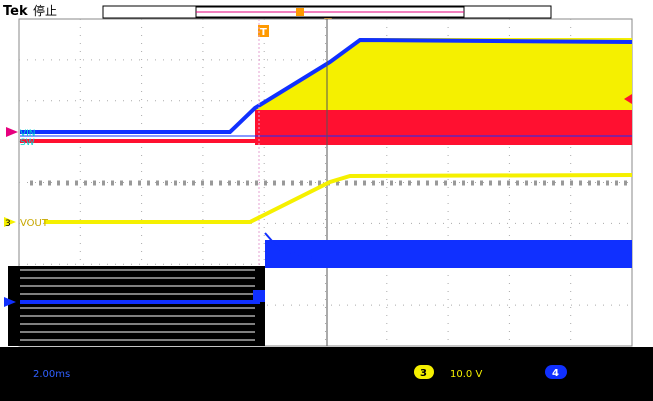  What do you see at coordinates (51, 374) in the screenshot?
I see `timebase-readout: 2.00ms` at bounding box center [51, 374].